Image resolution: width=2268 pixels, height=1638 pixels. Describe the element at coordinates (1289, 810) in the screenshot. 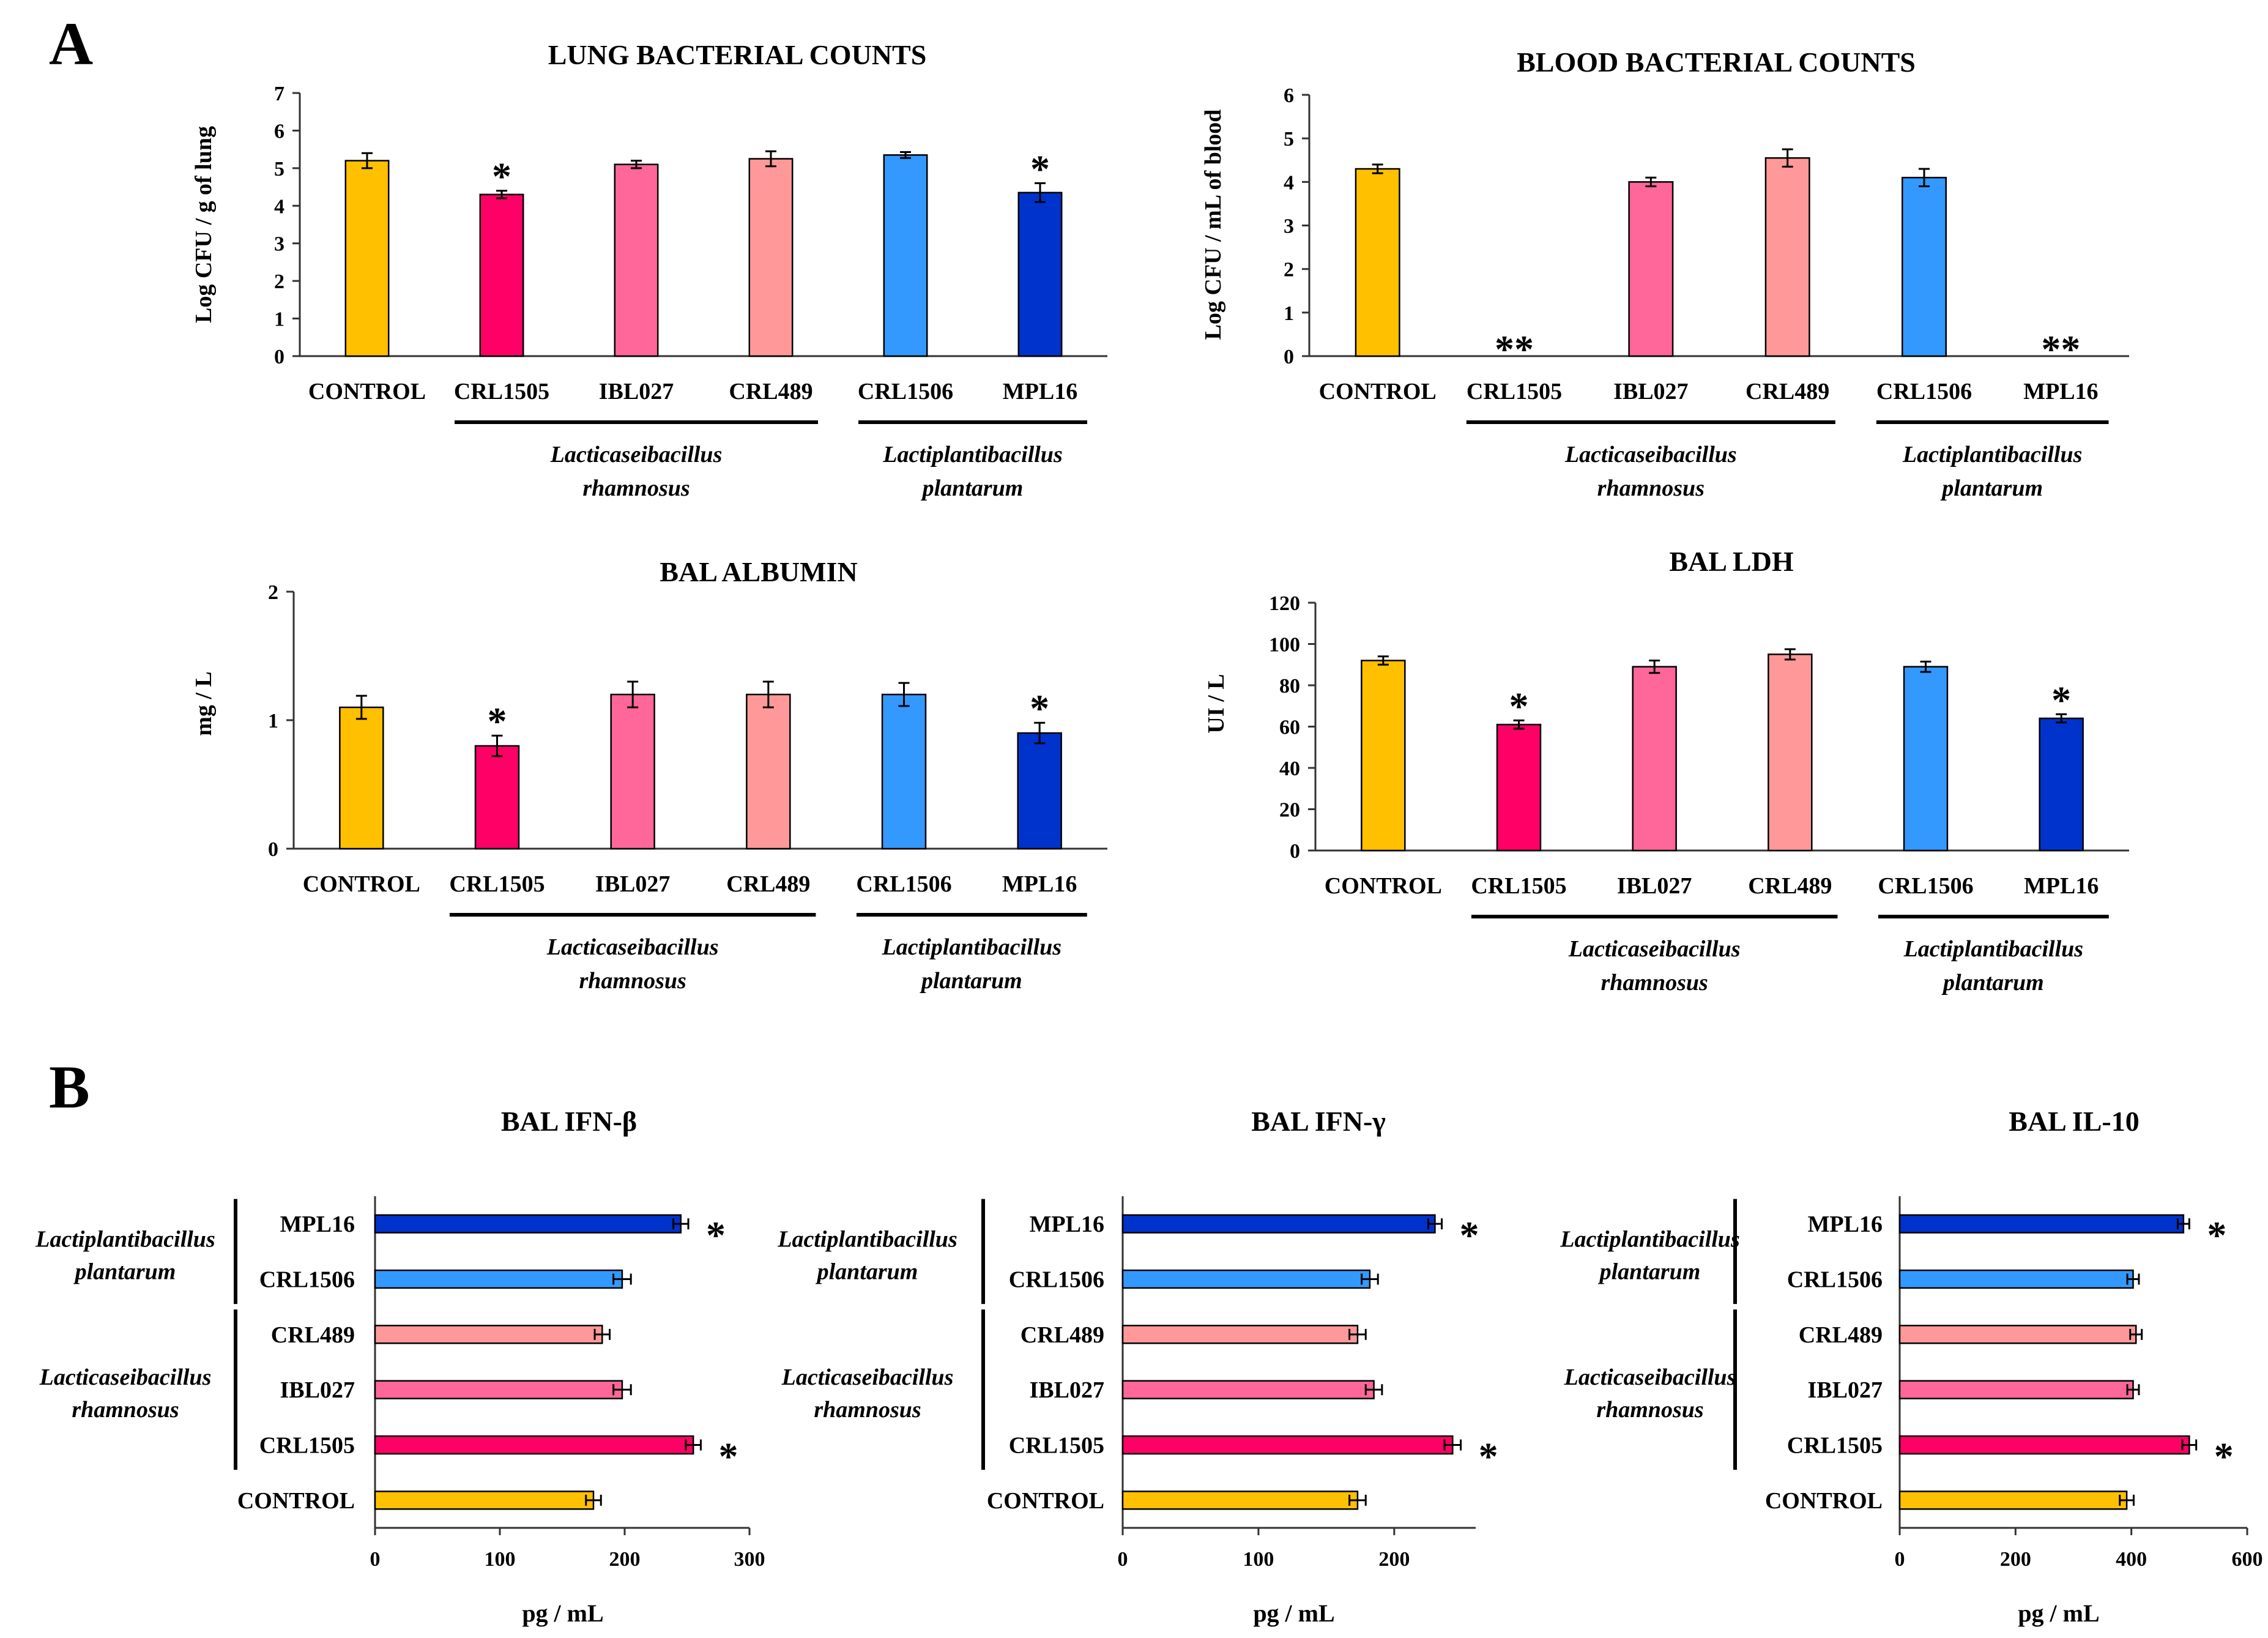

I see `y-tick-label: 20` at that location.